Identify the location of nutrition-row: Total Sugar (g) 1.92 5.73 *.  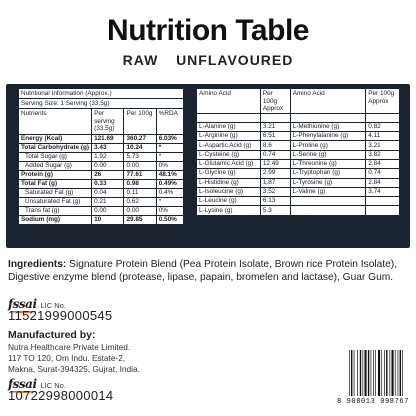
(101, 157).